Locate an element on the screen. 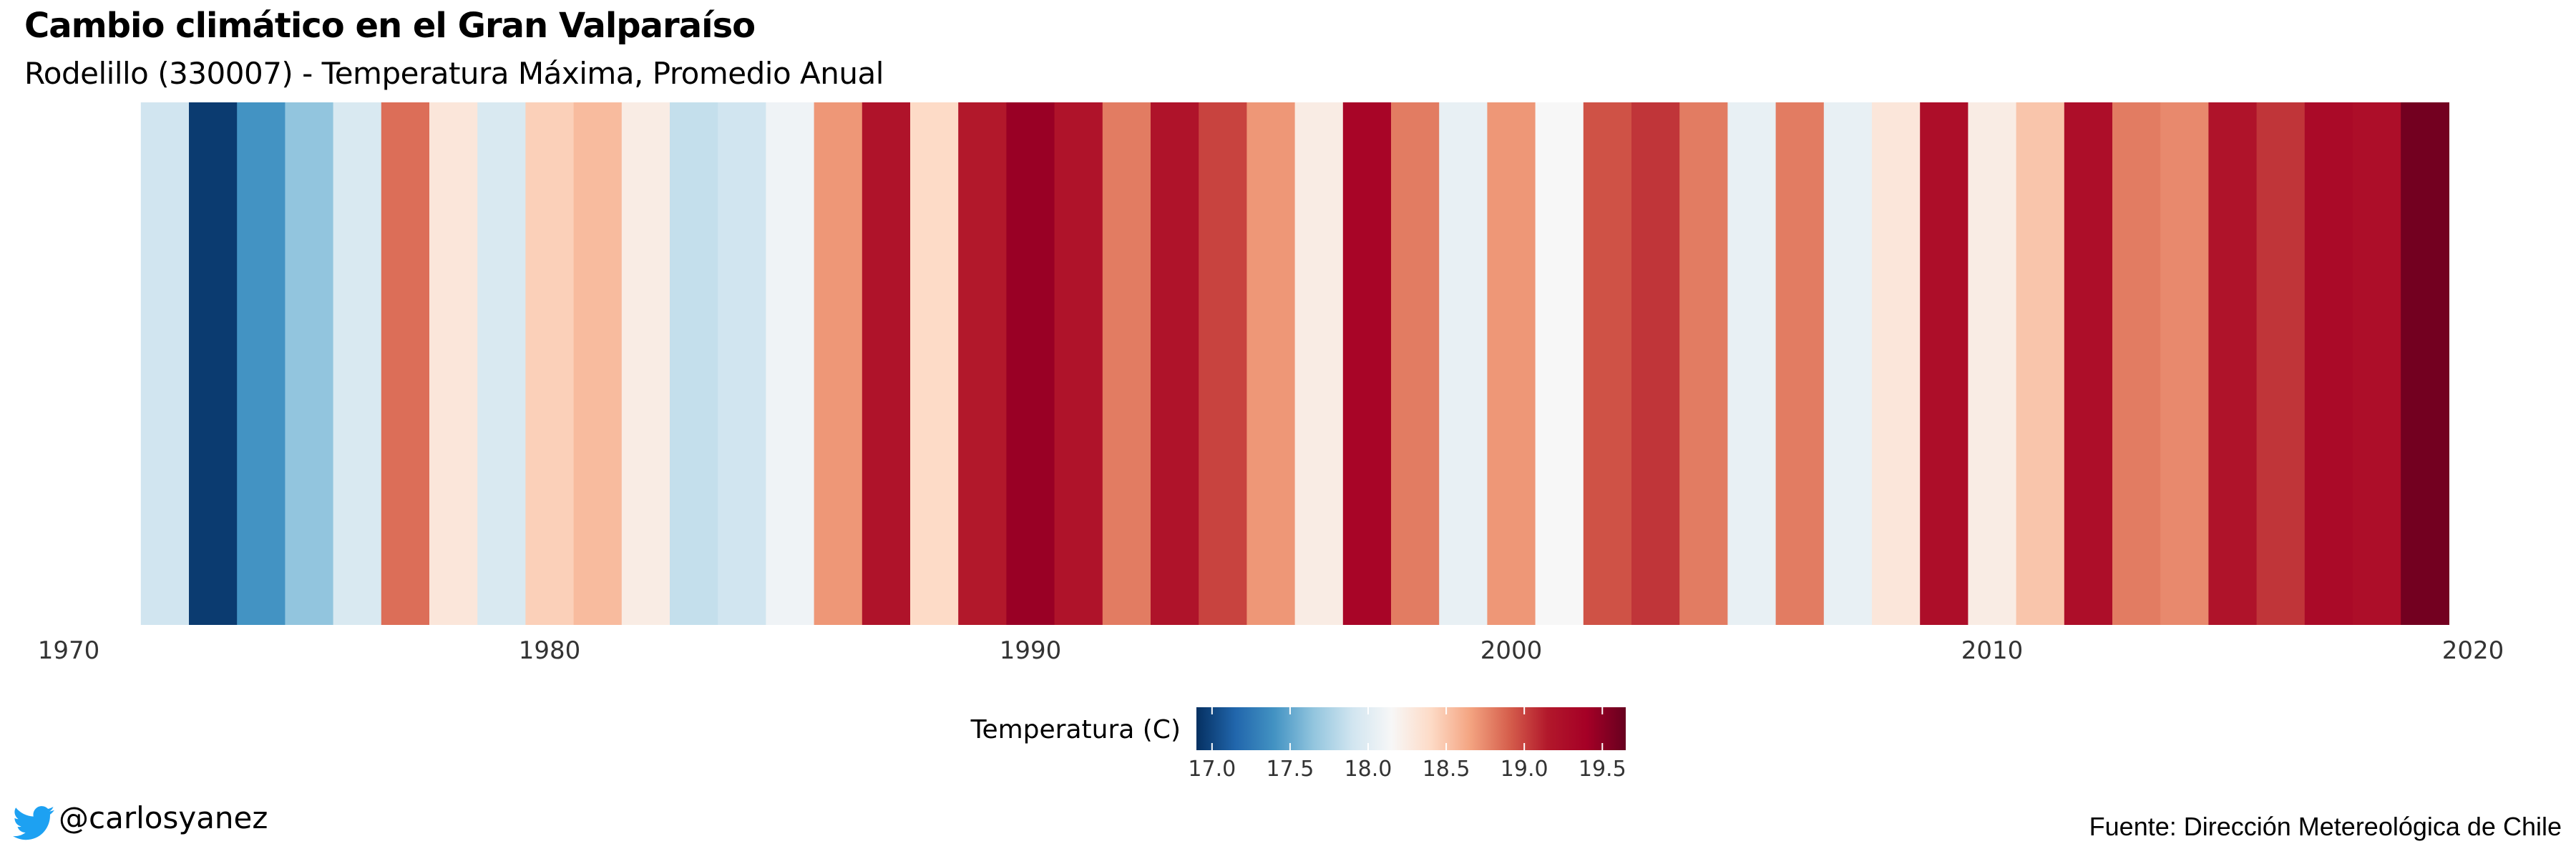 The height and width of the screenshot is (859, 2576). stripe-2012 is located at coordinates (2088, 363).